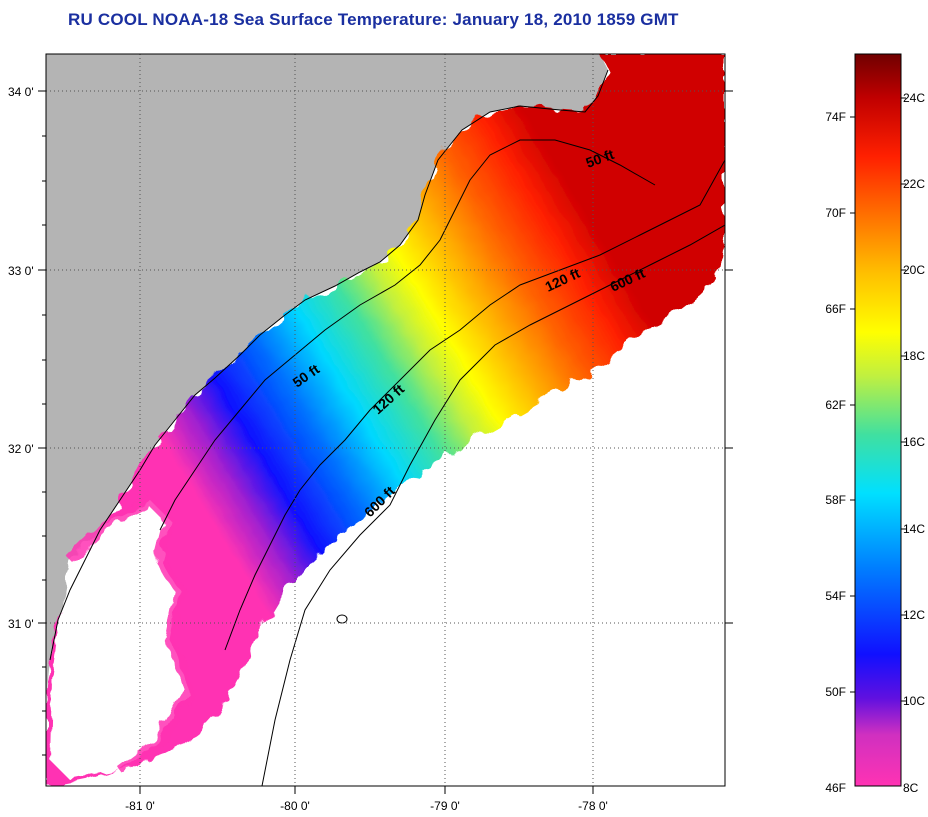 Image resolution: width=928 pixels, height=817 pixels. Describe the element at coordinates (835, 596) in the screenshot. I see `fahrenheit-label: 54F` at that location.